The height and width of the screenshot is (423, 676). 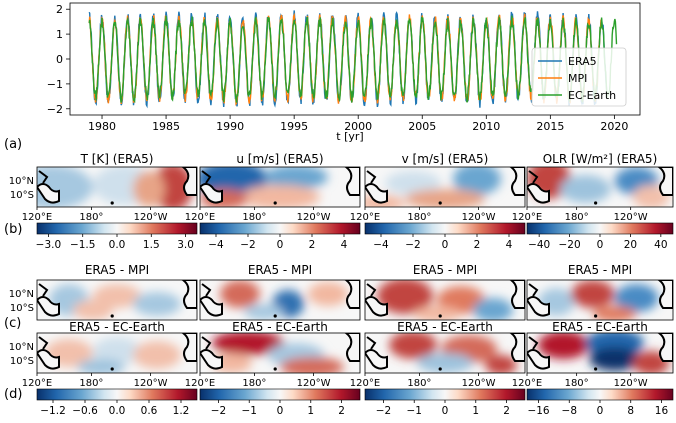 I want to click on legend-label: EC-Earth, so click(x=592, y=95).